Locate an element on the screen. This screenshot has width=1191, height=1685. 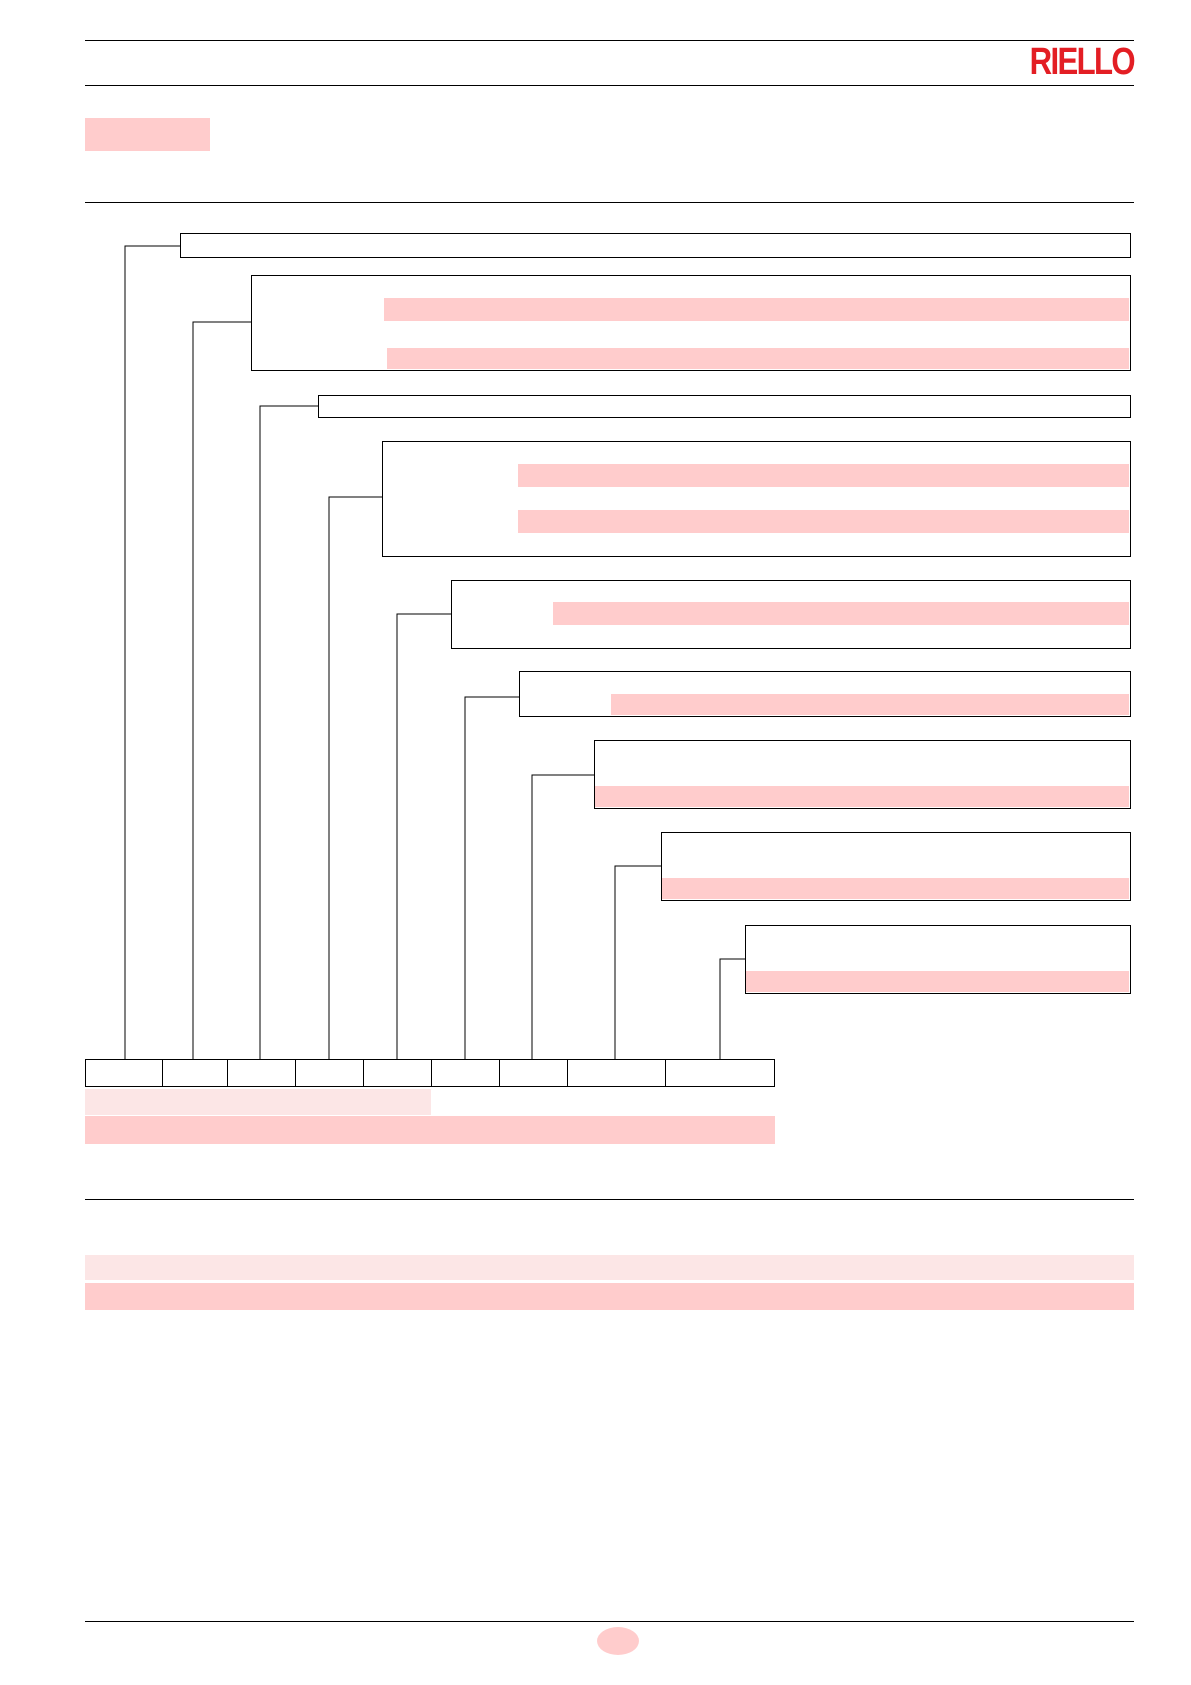
field-box-7-highlight is located at coordinates (862, 796).